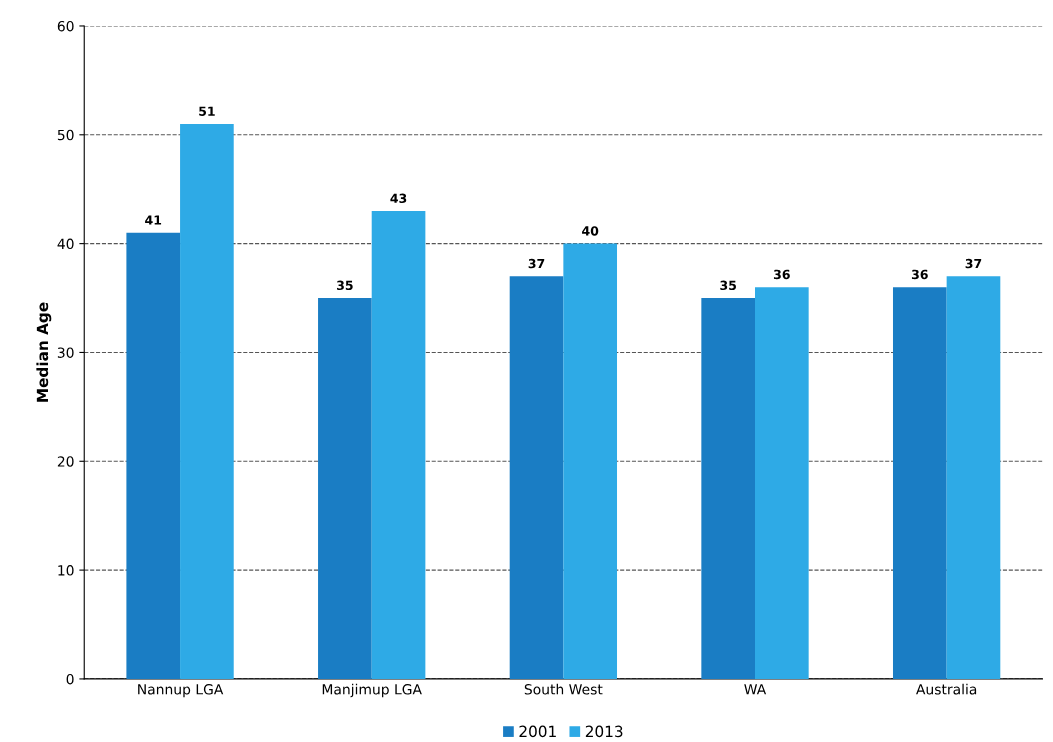  I want to click on y-axis-title: Median Age, so click(44, 352).